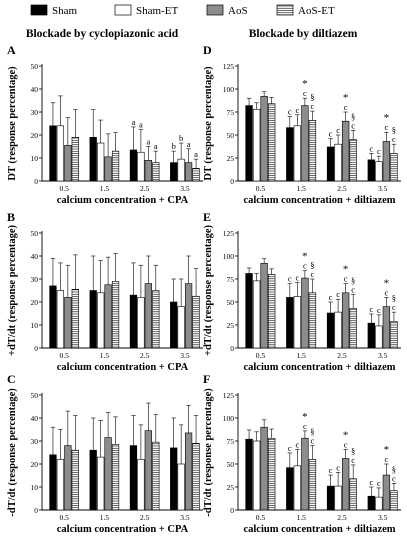 The height and width of the screenshot is (550, 407). I want to click on y-tick-label: 10, so click(35, 158).